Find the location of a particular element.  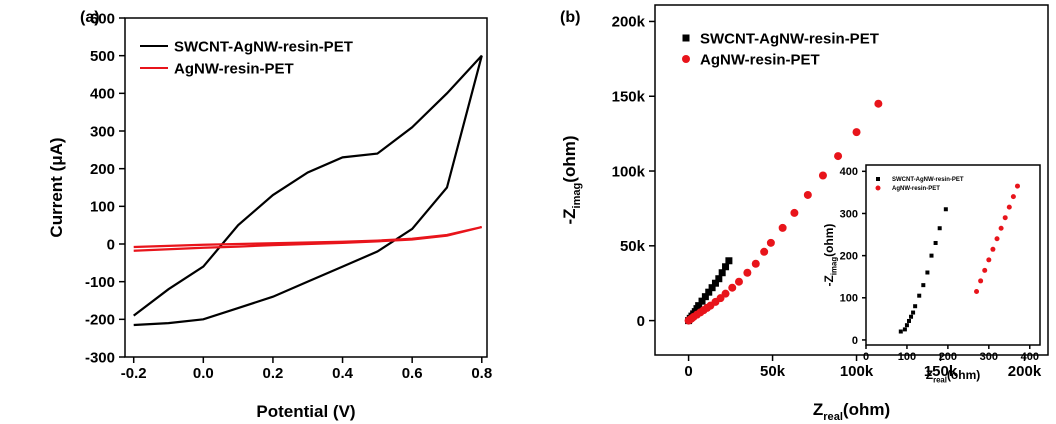

axis-label-part: Current (μA) is located at coordinates (56, 187).